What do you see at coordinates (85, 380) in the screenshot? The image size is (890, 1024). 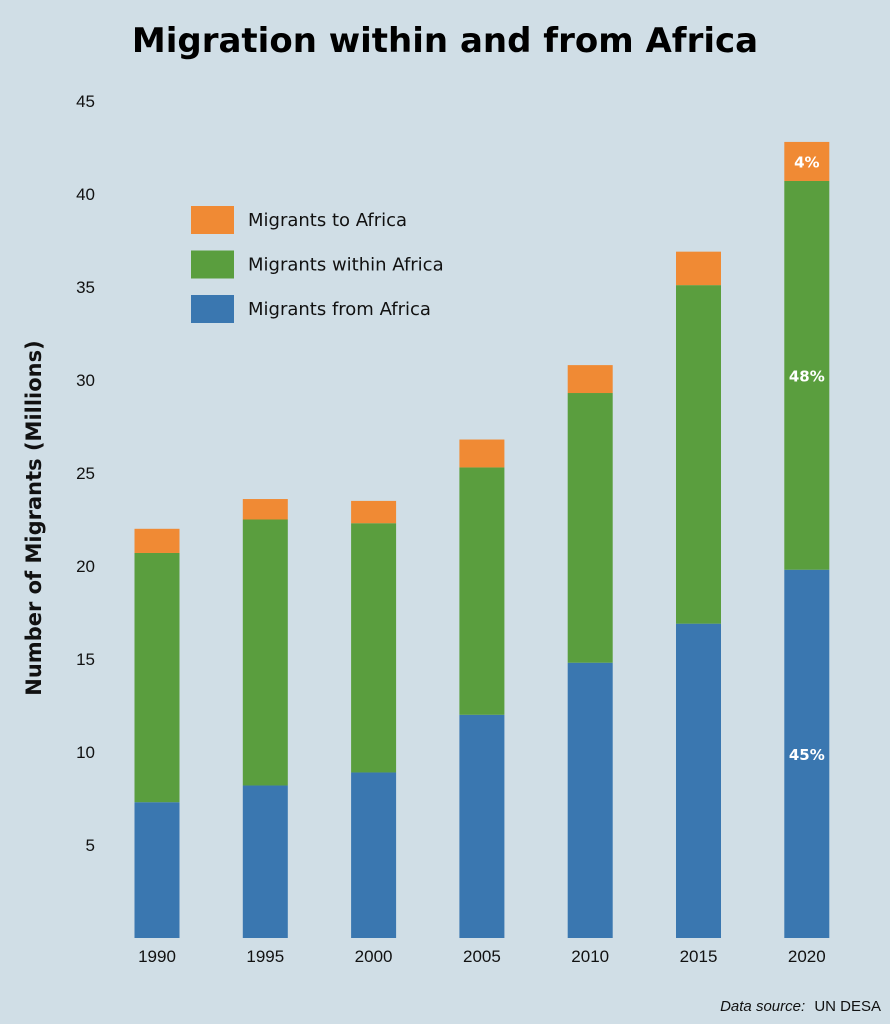 I see `y-tick-label-30: 30` at bounding box center [85, 380].